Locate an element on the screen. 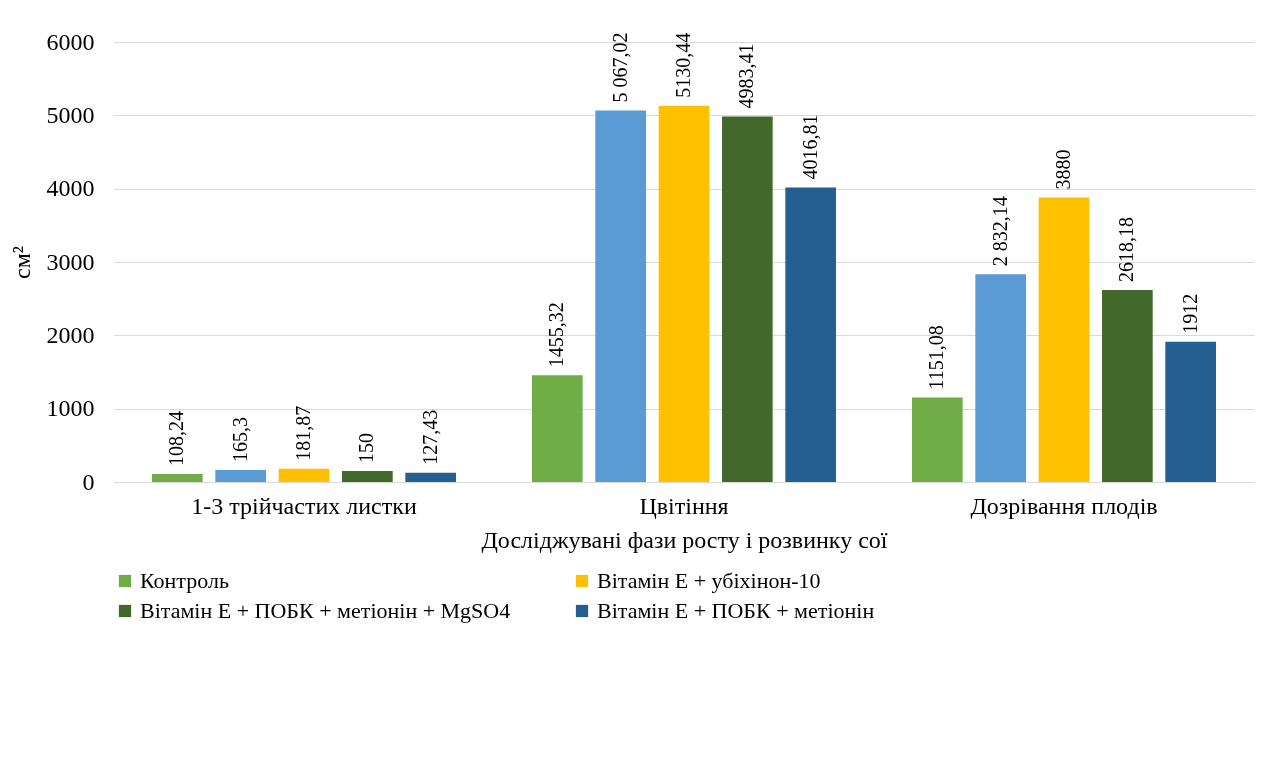  legend-label: Вітамін Е + ПОБК + метіонін is located at coordinates (736, 610).